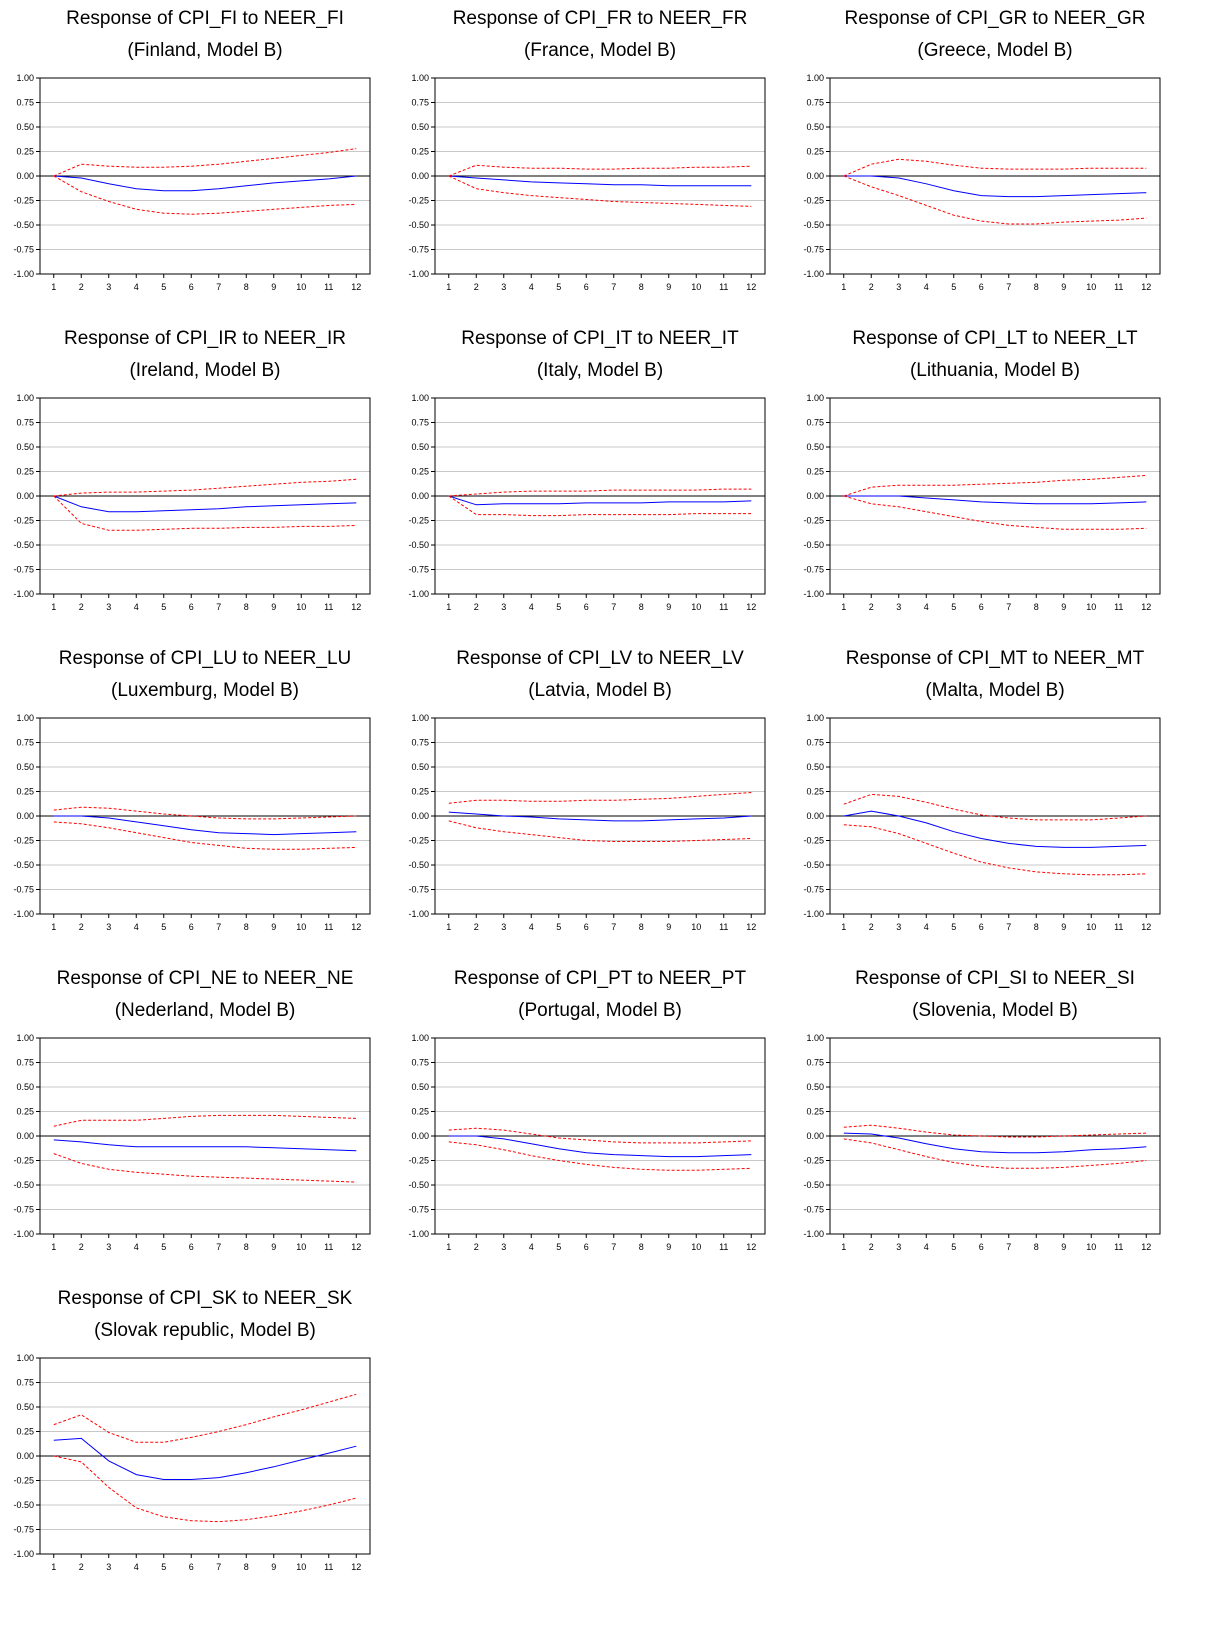  I want to click on chart-subtitle: (Luxemburg, Model B), so click(205, 690).